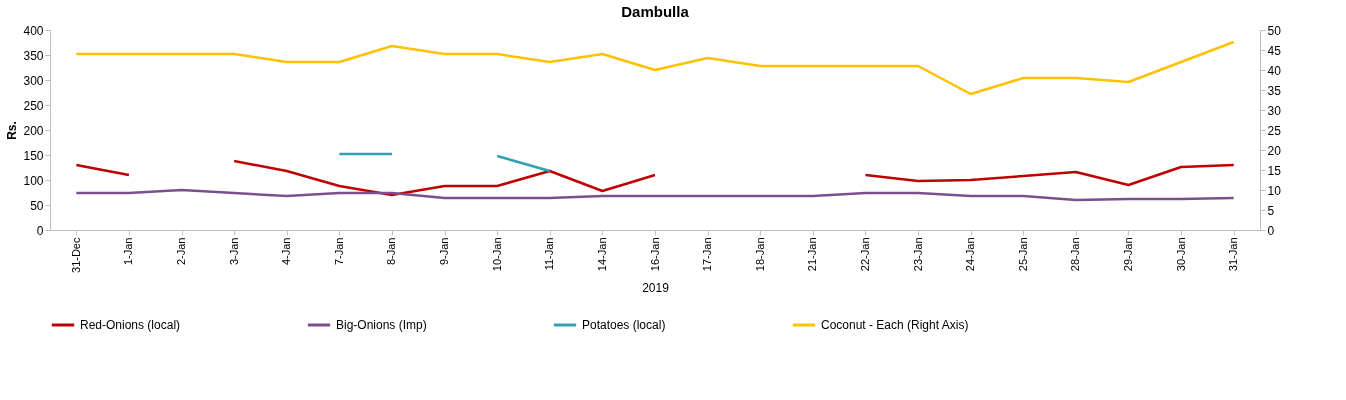 The height and width of the screenshot is (400, 1346). I want to click on text: 2019, so click(656, 287).